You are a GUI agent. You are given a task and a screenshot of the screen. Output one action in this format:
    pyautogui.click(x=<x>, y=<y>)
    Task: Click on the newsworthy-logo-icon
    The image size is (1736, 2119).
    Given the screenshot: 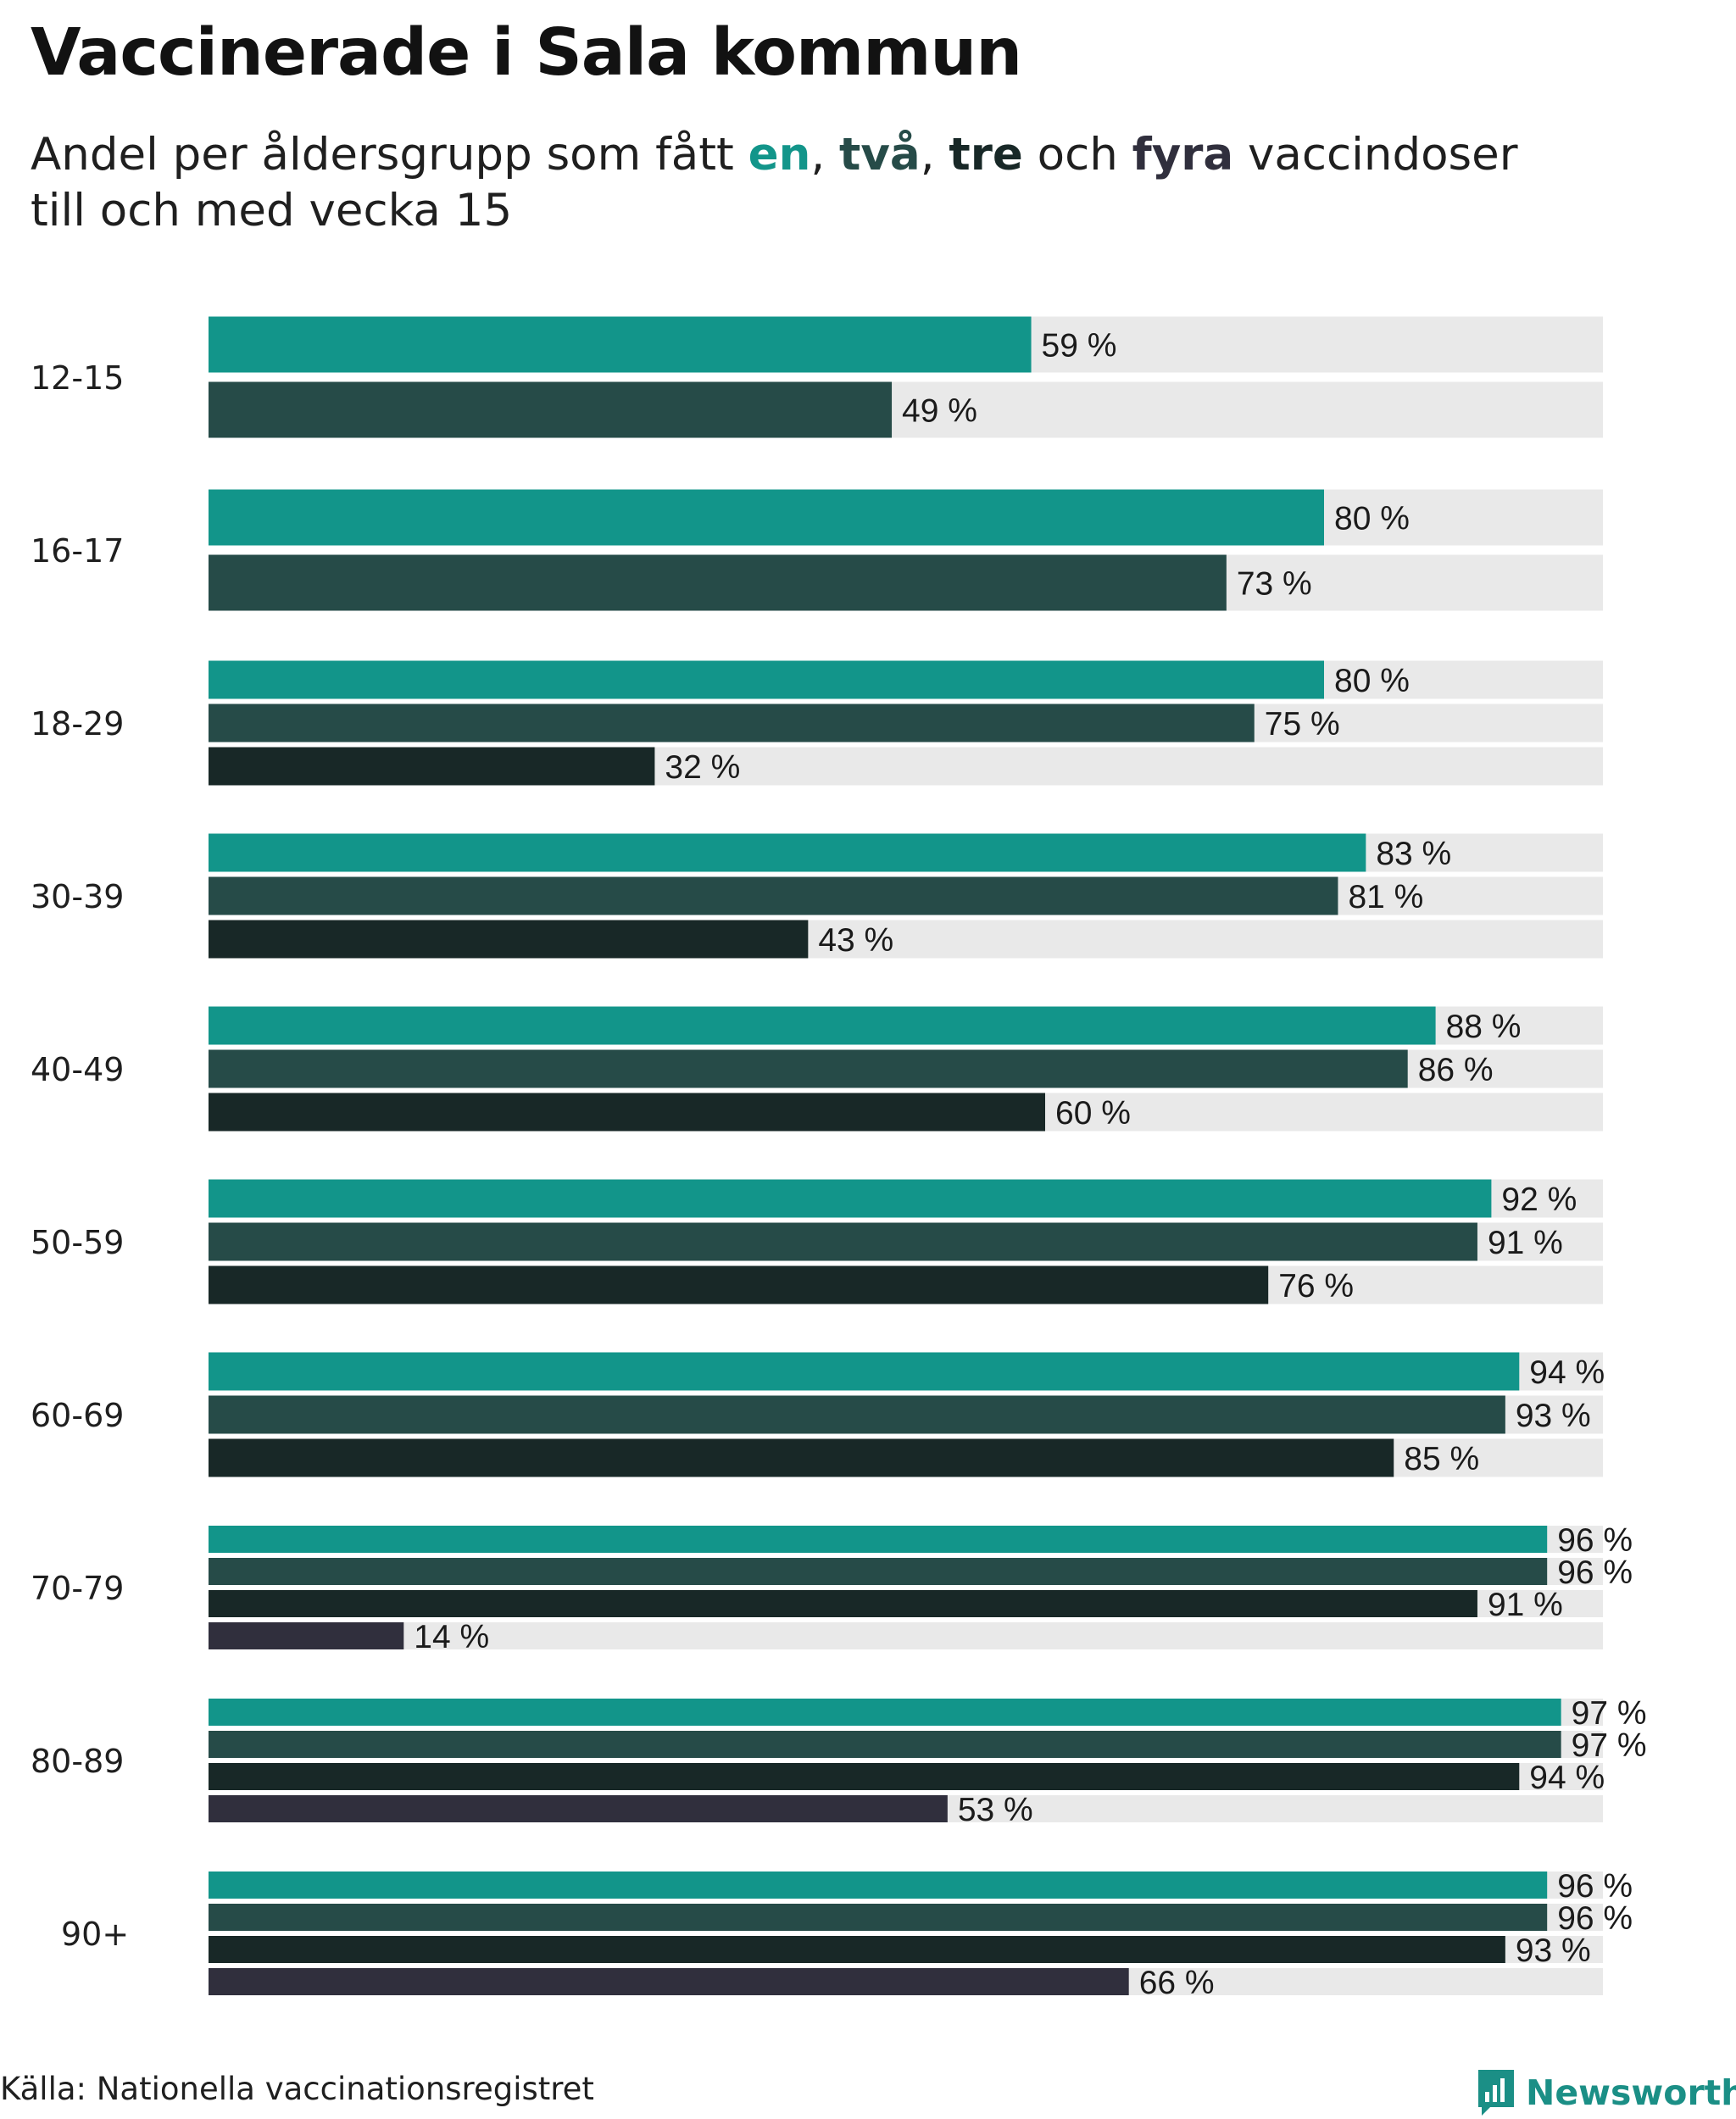 What is the action you would take?
    pyautogui.click(x=1496, y=2093)
    